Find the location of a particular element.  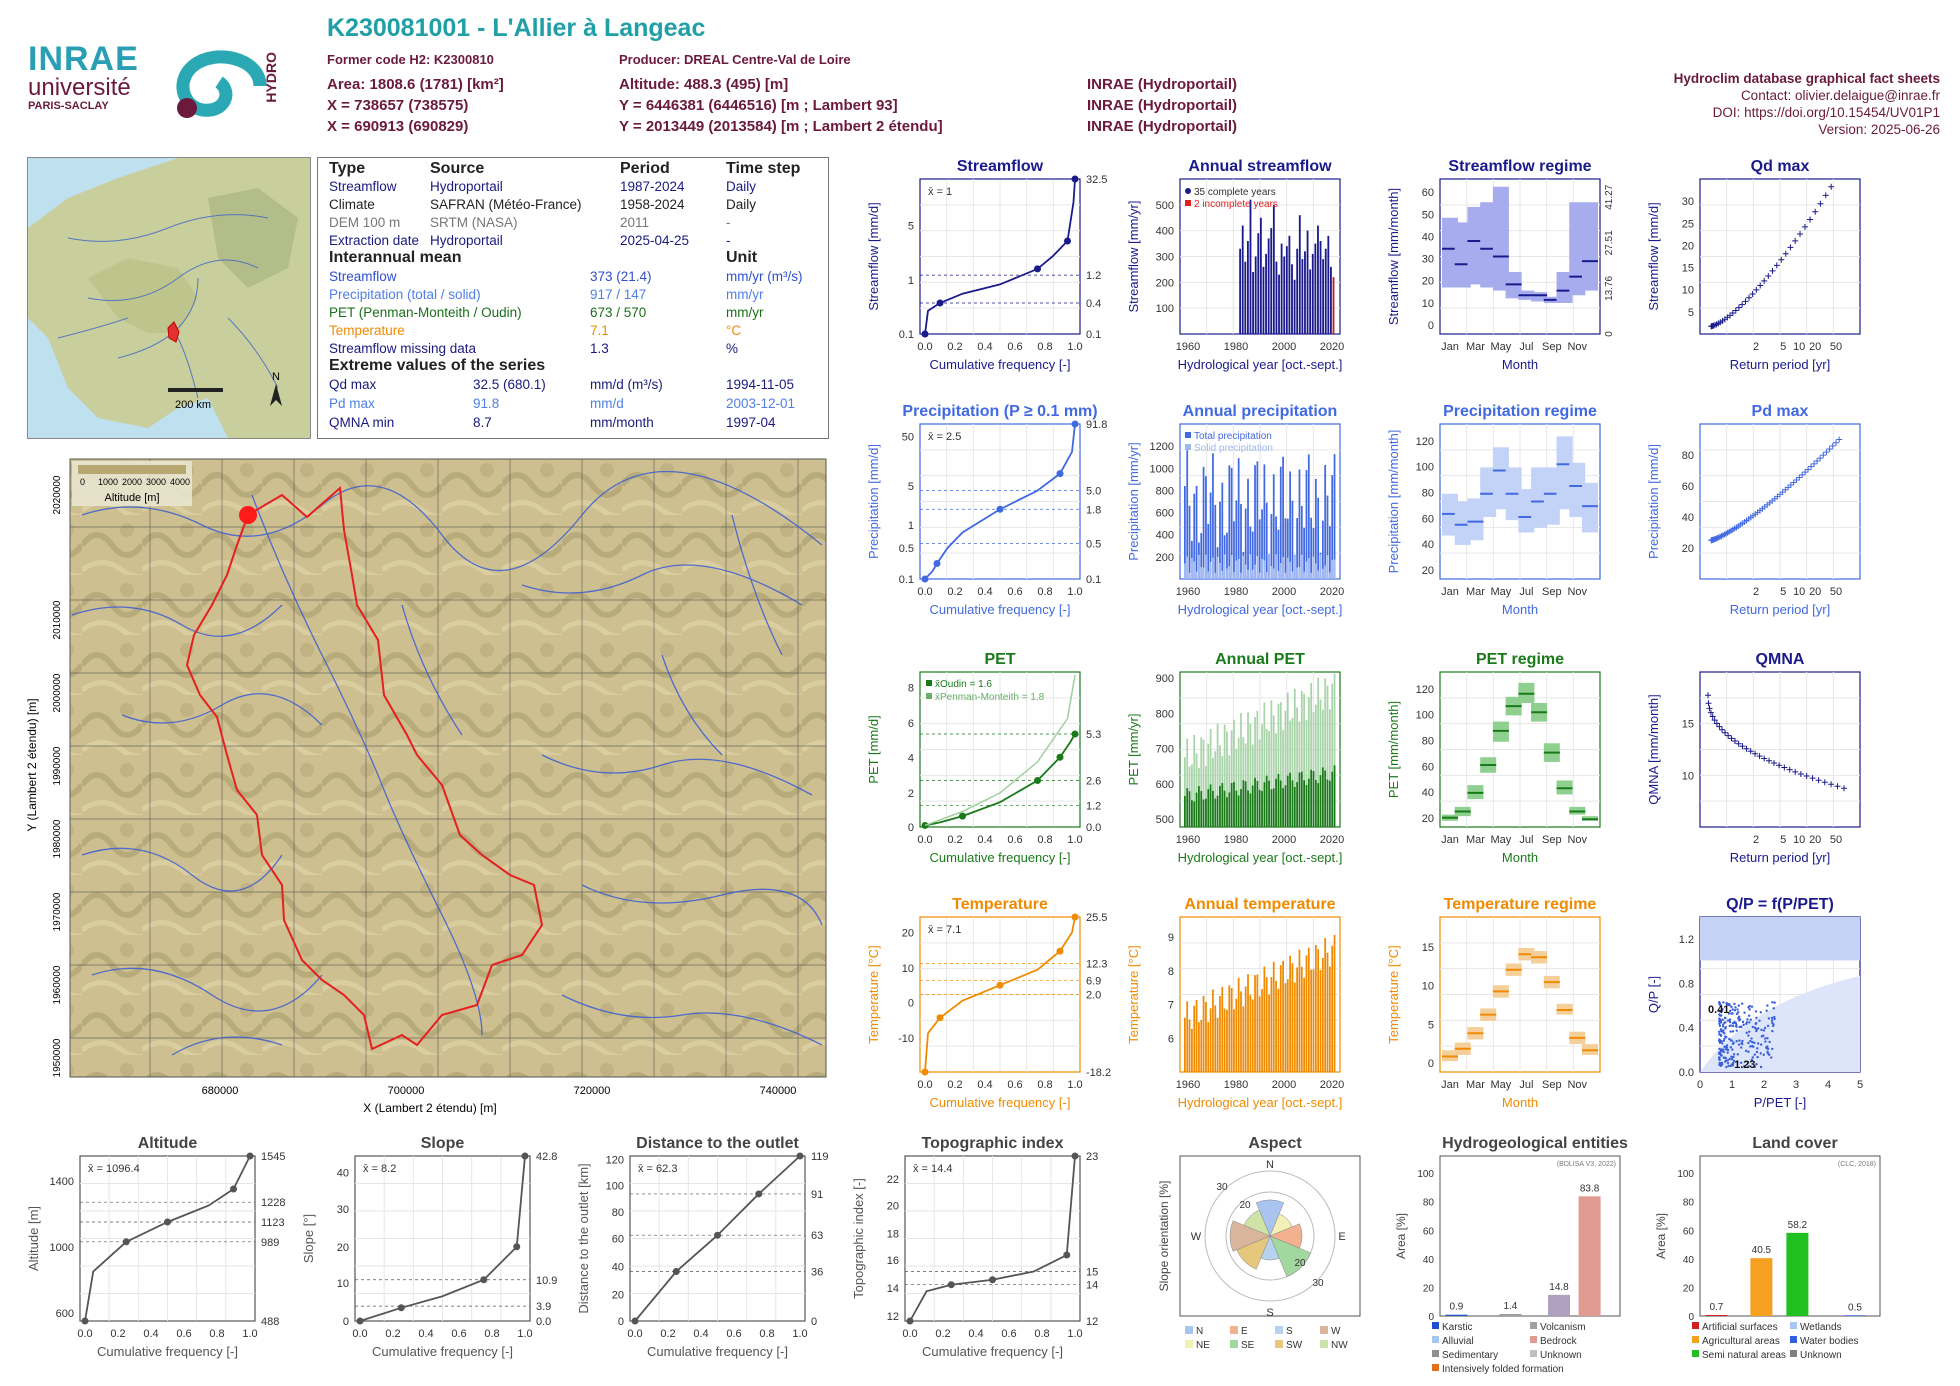

y-tick: 14 is located at coordinates (893, 1289).